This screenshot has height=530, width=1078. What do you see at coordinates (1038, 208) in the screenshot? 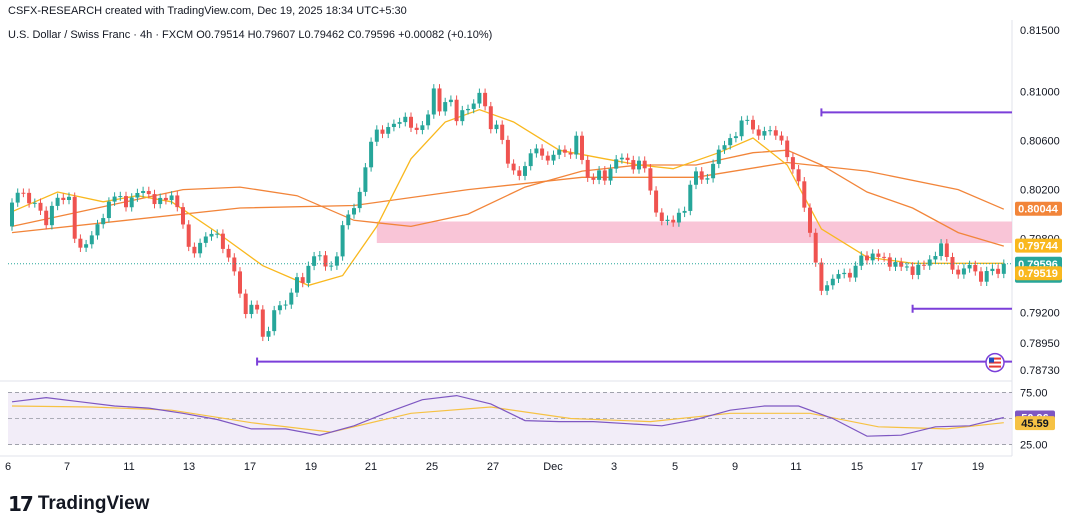
I see `price-badge-bg` at bounding box center [1038, 208].